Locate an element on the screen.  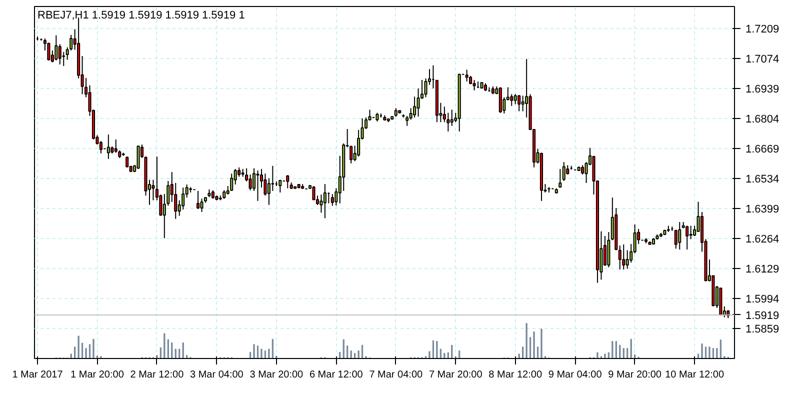
y-tick-label: 1.7074 is located at coordinates (763, 60).